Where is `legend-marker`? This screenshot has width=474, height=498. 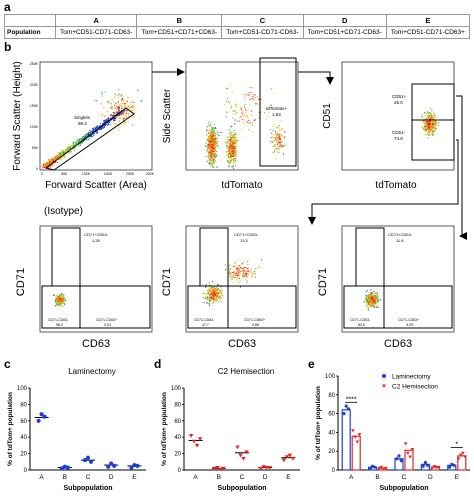
legend-marker is located at coordinates (384, 386).